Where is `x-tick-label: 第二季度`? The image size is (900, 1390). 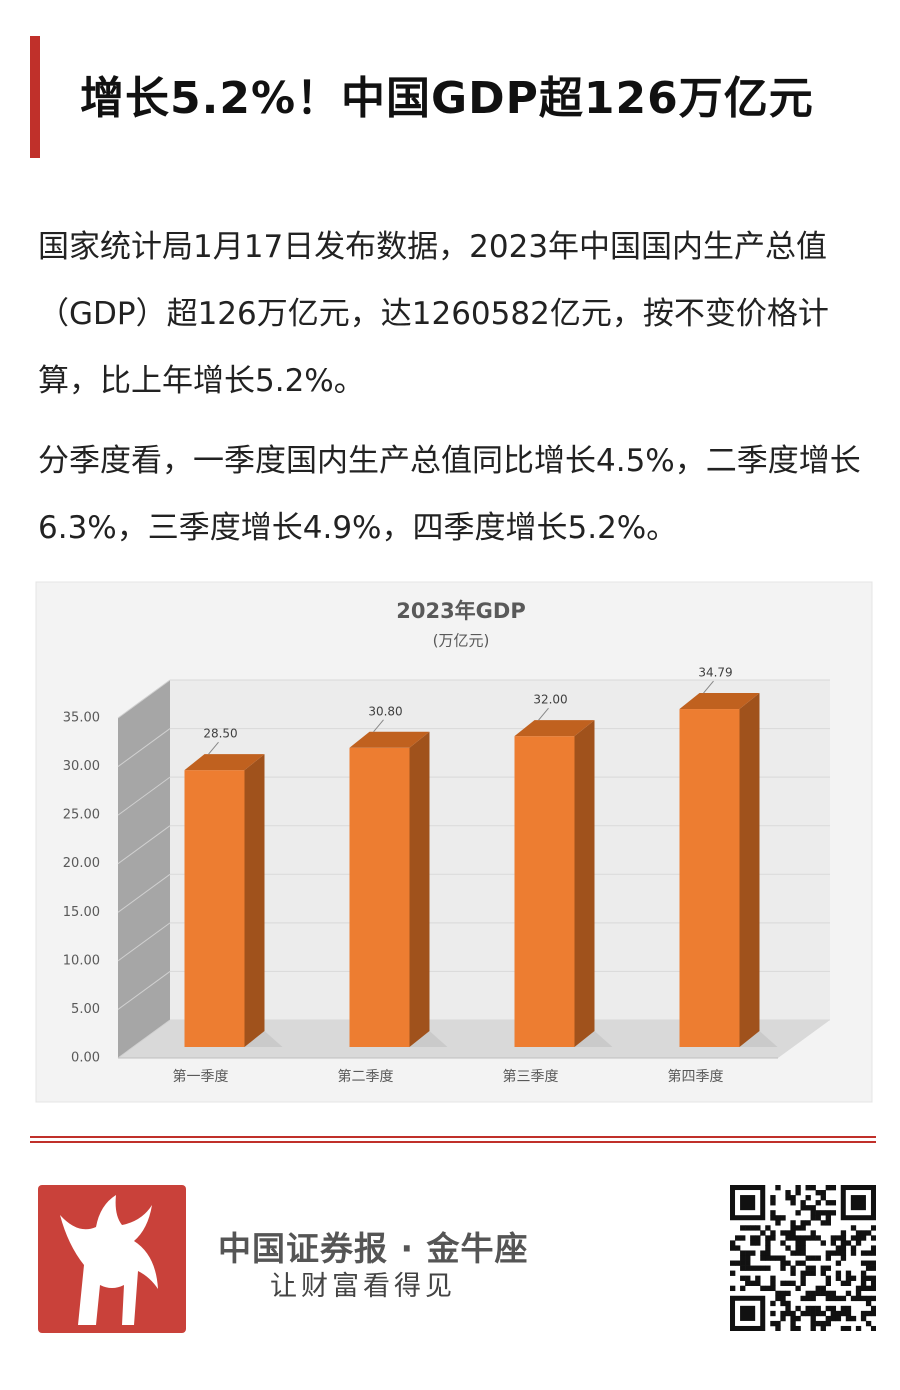
x-tick-label: 第二季度 is located at coordinates (366, 1076).